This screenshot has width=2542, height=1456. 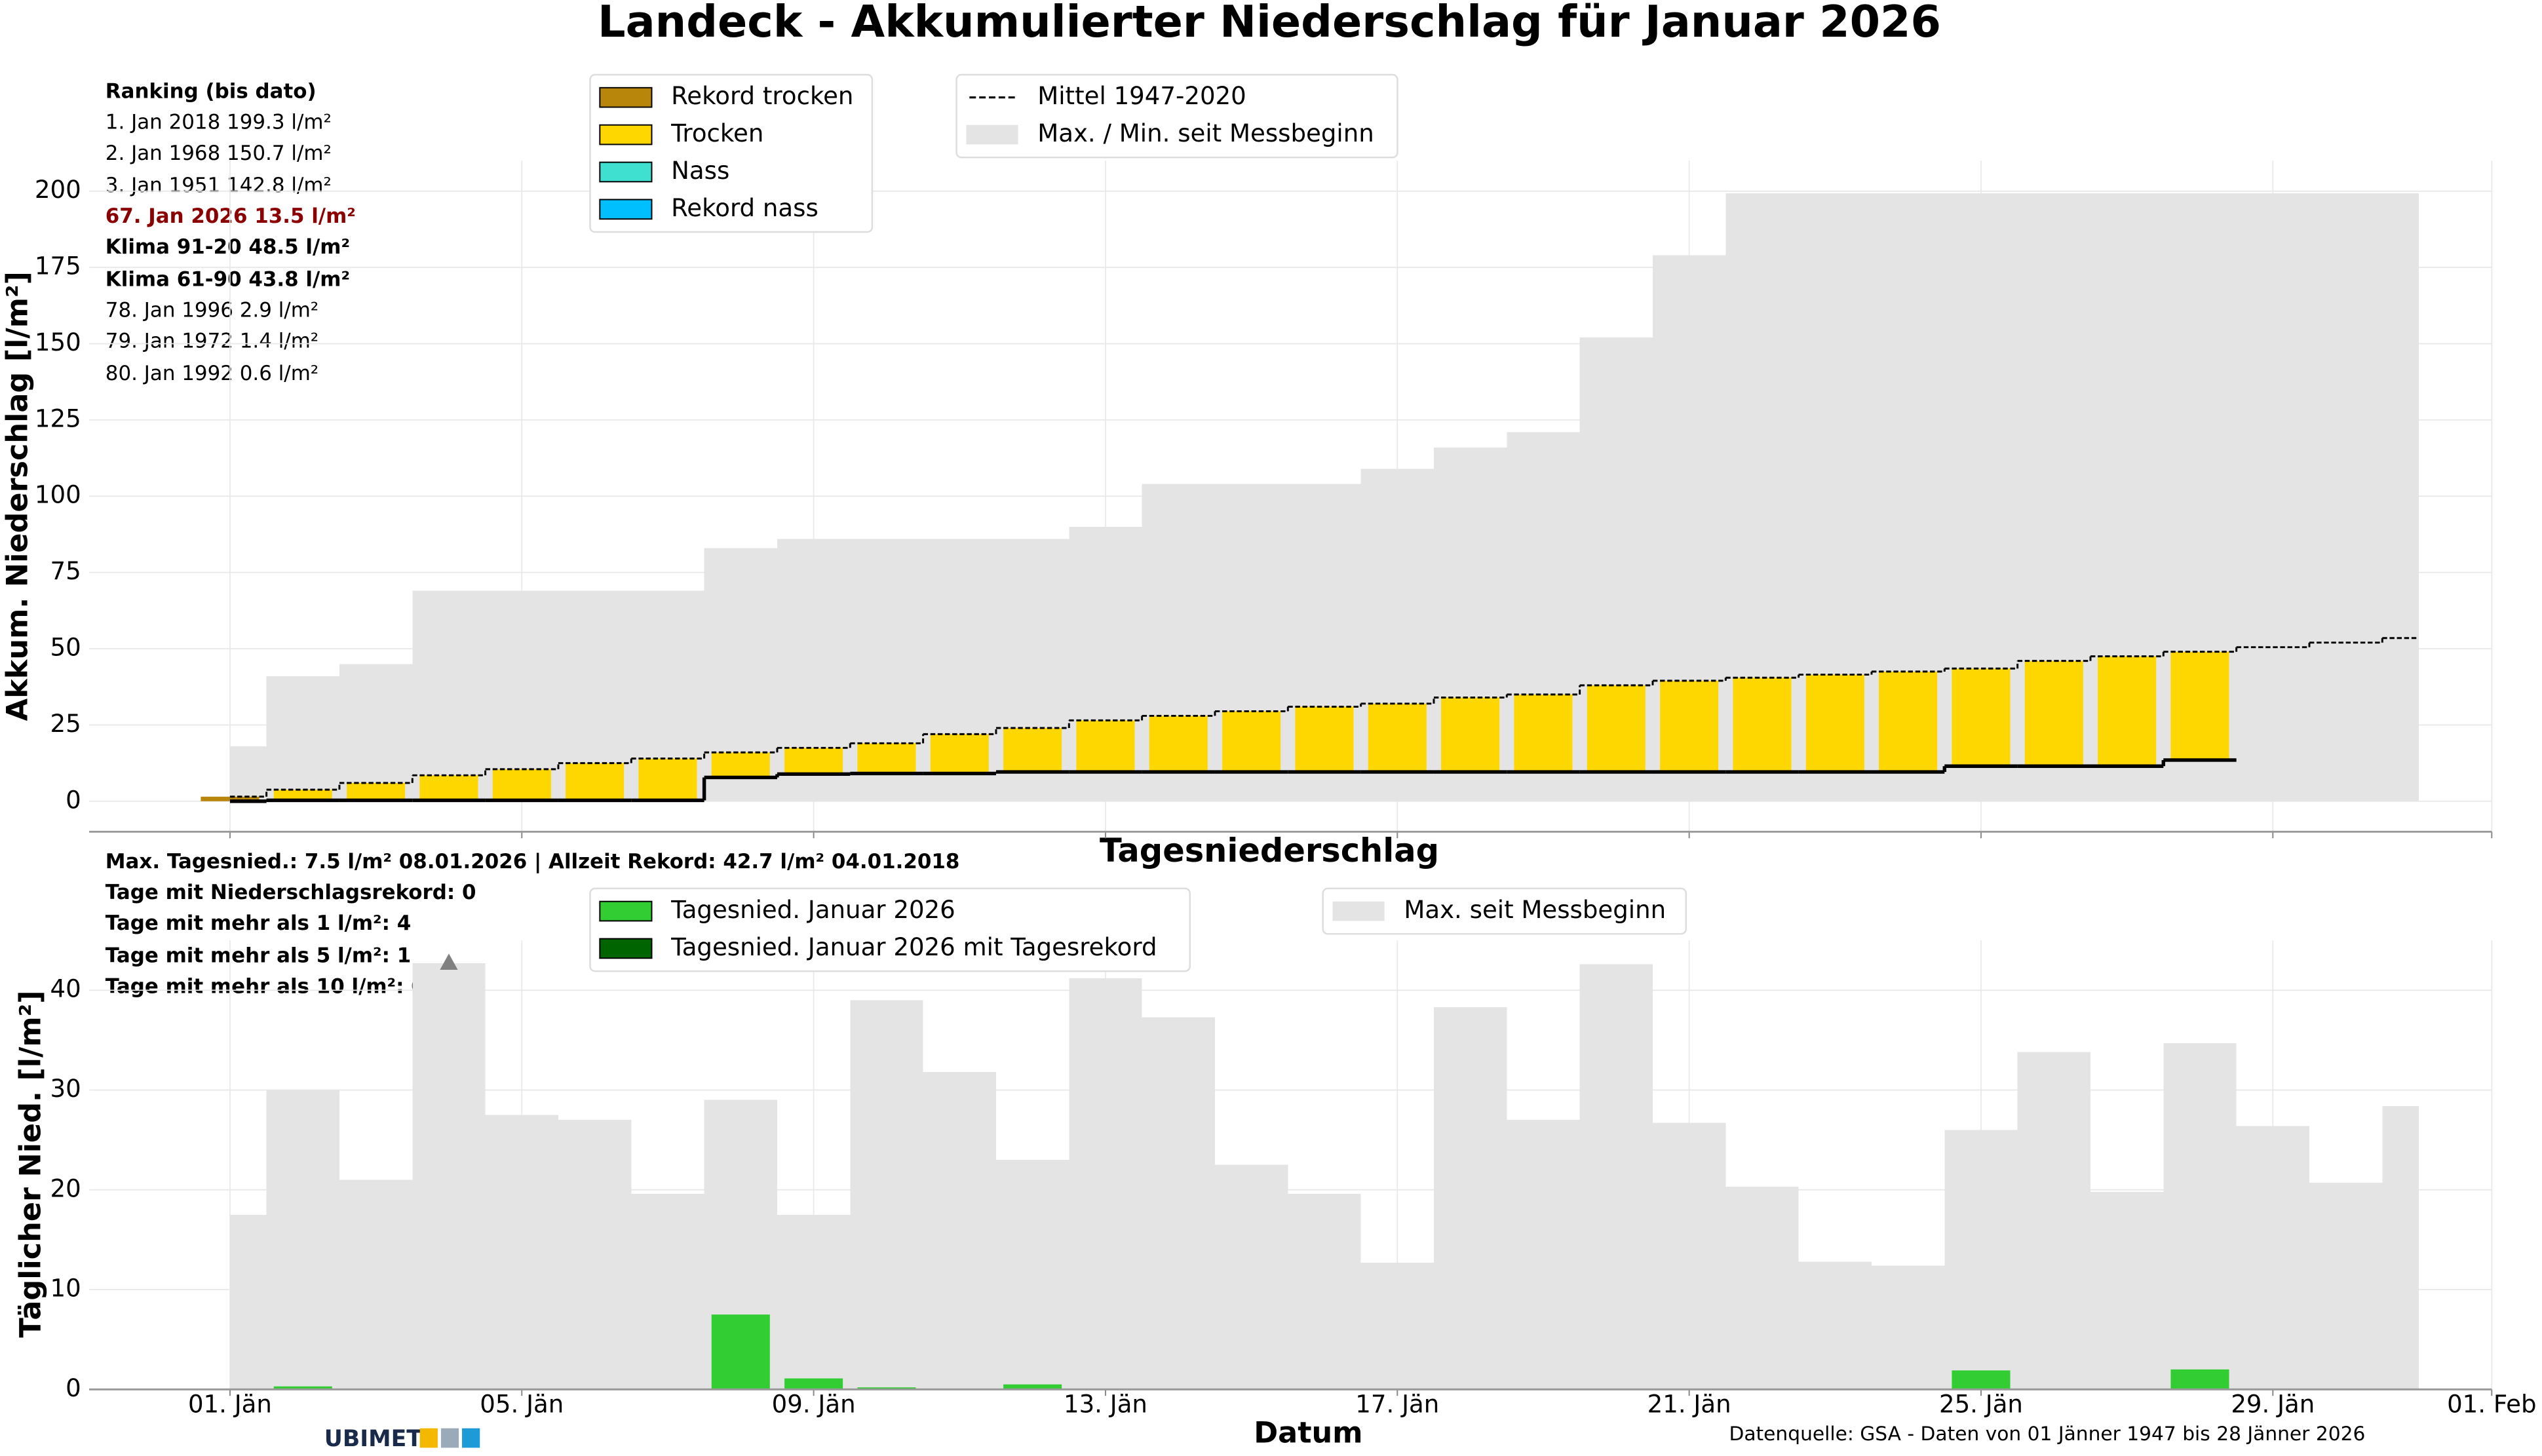 What do you see at coordinates (219, 122) in the screenshot?
I see `ranking-line: 1. Jan 2018 199.3 l/m²` at bounding box center [219, 122].